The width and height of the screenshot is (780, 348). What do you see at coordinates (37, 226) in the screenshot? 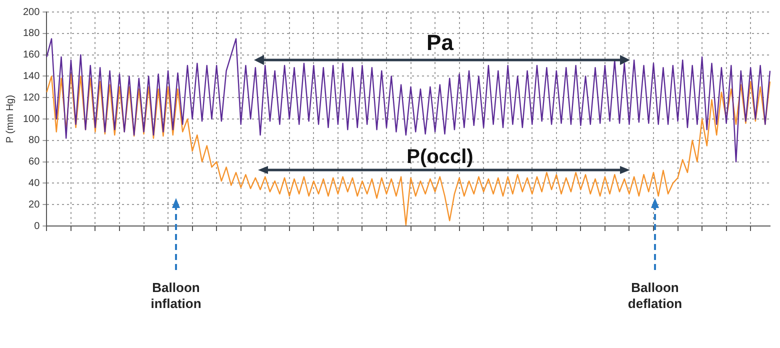
I see `y-tick-label: 0` at bounding box center [37, 226].